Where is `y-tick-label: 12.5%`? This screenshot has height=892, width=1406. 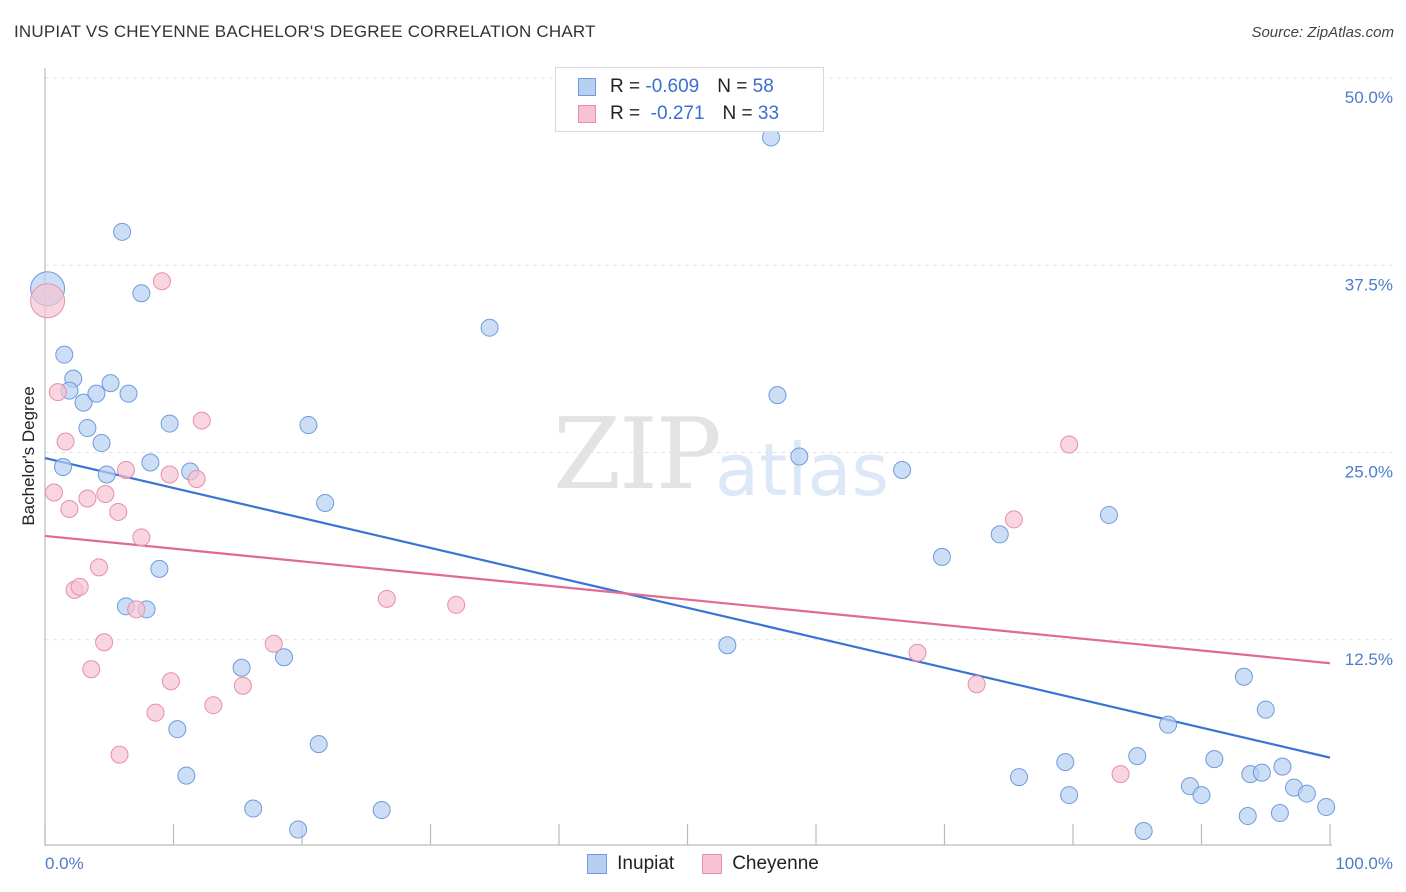 y-tick-label: 12.5% is located at coordinates (1369, 659).